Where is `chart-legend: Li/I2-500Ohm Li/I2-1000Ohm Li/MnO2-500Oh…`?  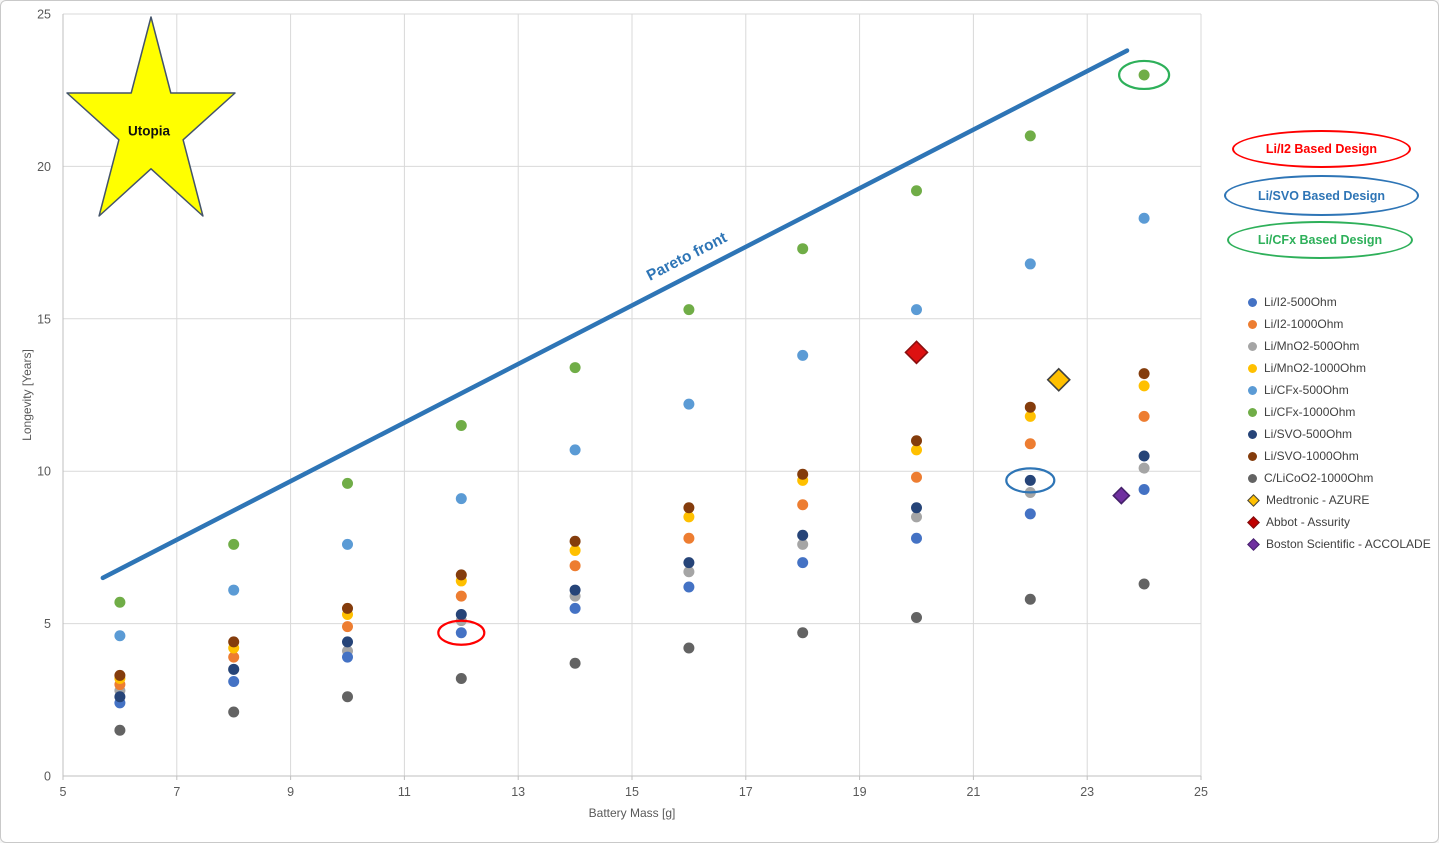
chart-legend: Li/I2-500Ohm Li/I2-1000Ohm Li/MnO2-500Oh… is located at coordinates (1339, 423).